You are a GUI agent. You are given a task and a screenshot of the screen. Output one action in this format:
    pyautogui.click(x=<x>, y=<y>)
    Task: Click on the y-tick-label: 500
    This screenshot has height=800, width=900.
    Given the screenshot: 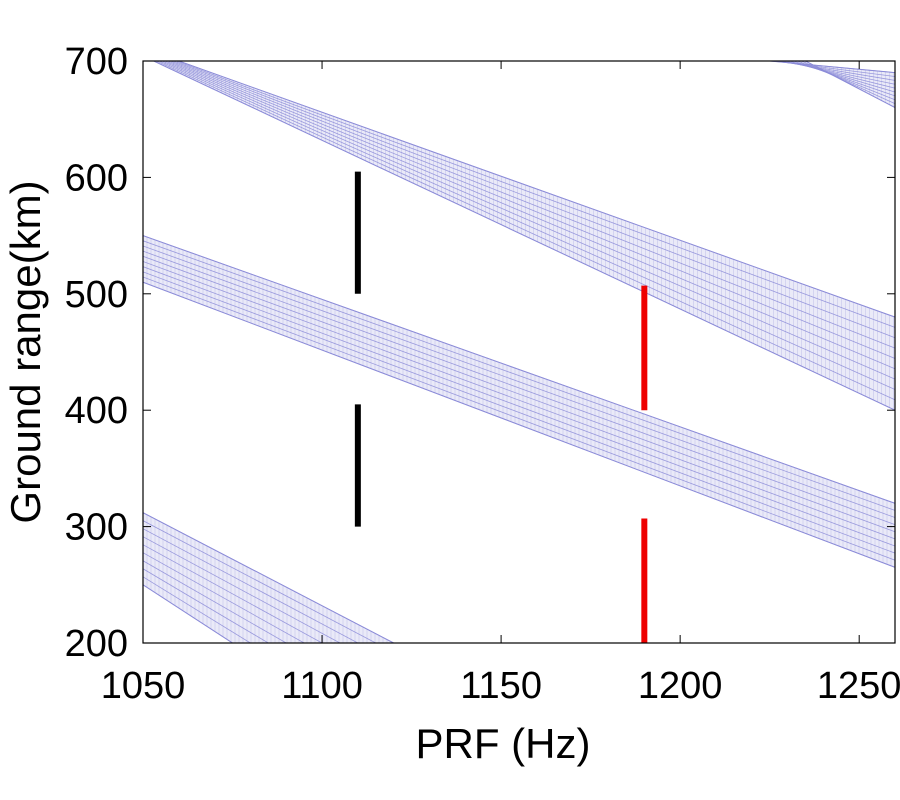 What is the action you would take?
    pyautogui.click(x=96, y=295)
    